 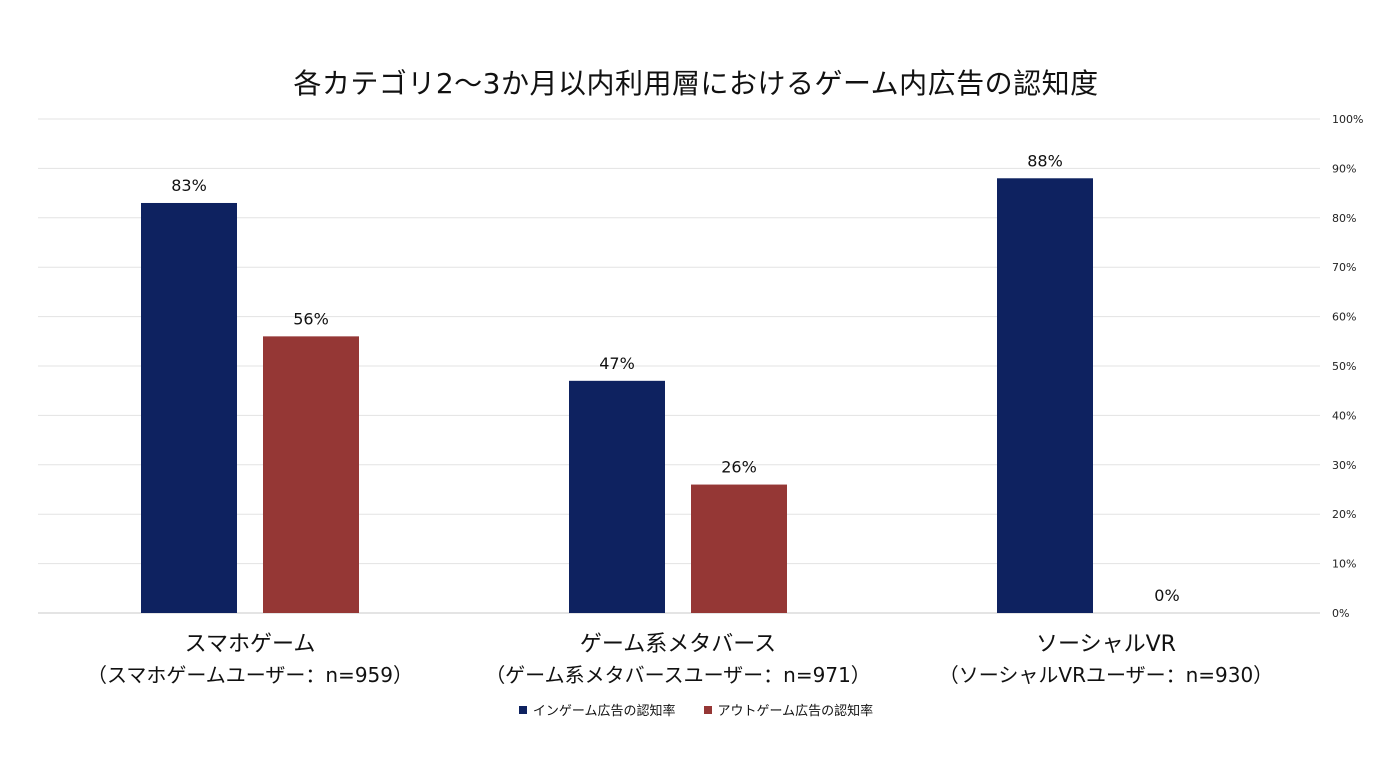 What do you see at coordinates (678, 675) in the screenshot?
I see `category-sublabel: （ゲーム系メタバースユーザー：n=971）` at bounding box center [678, 675].